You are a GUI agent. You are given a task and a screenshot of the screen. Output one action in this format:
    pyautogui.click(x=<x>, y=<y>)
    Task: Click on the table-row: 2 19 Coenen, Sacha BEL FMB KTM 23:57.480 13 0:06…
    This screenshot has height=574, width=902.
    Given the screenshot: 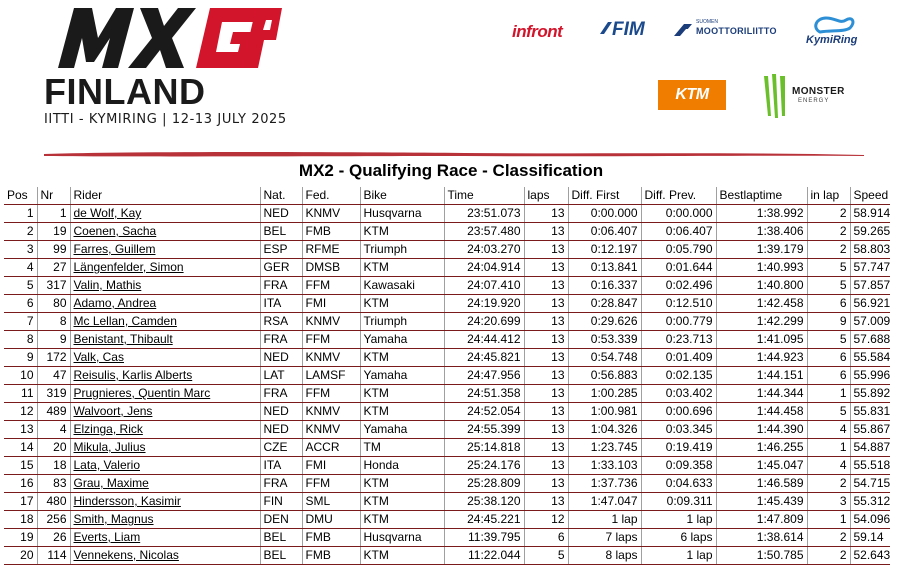 What is the action you would take?
    pyautogui.click(x=447, y=231)
    